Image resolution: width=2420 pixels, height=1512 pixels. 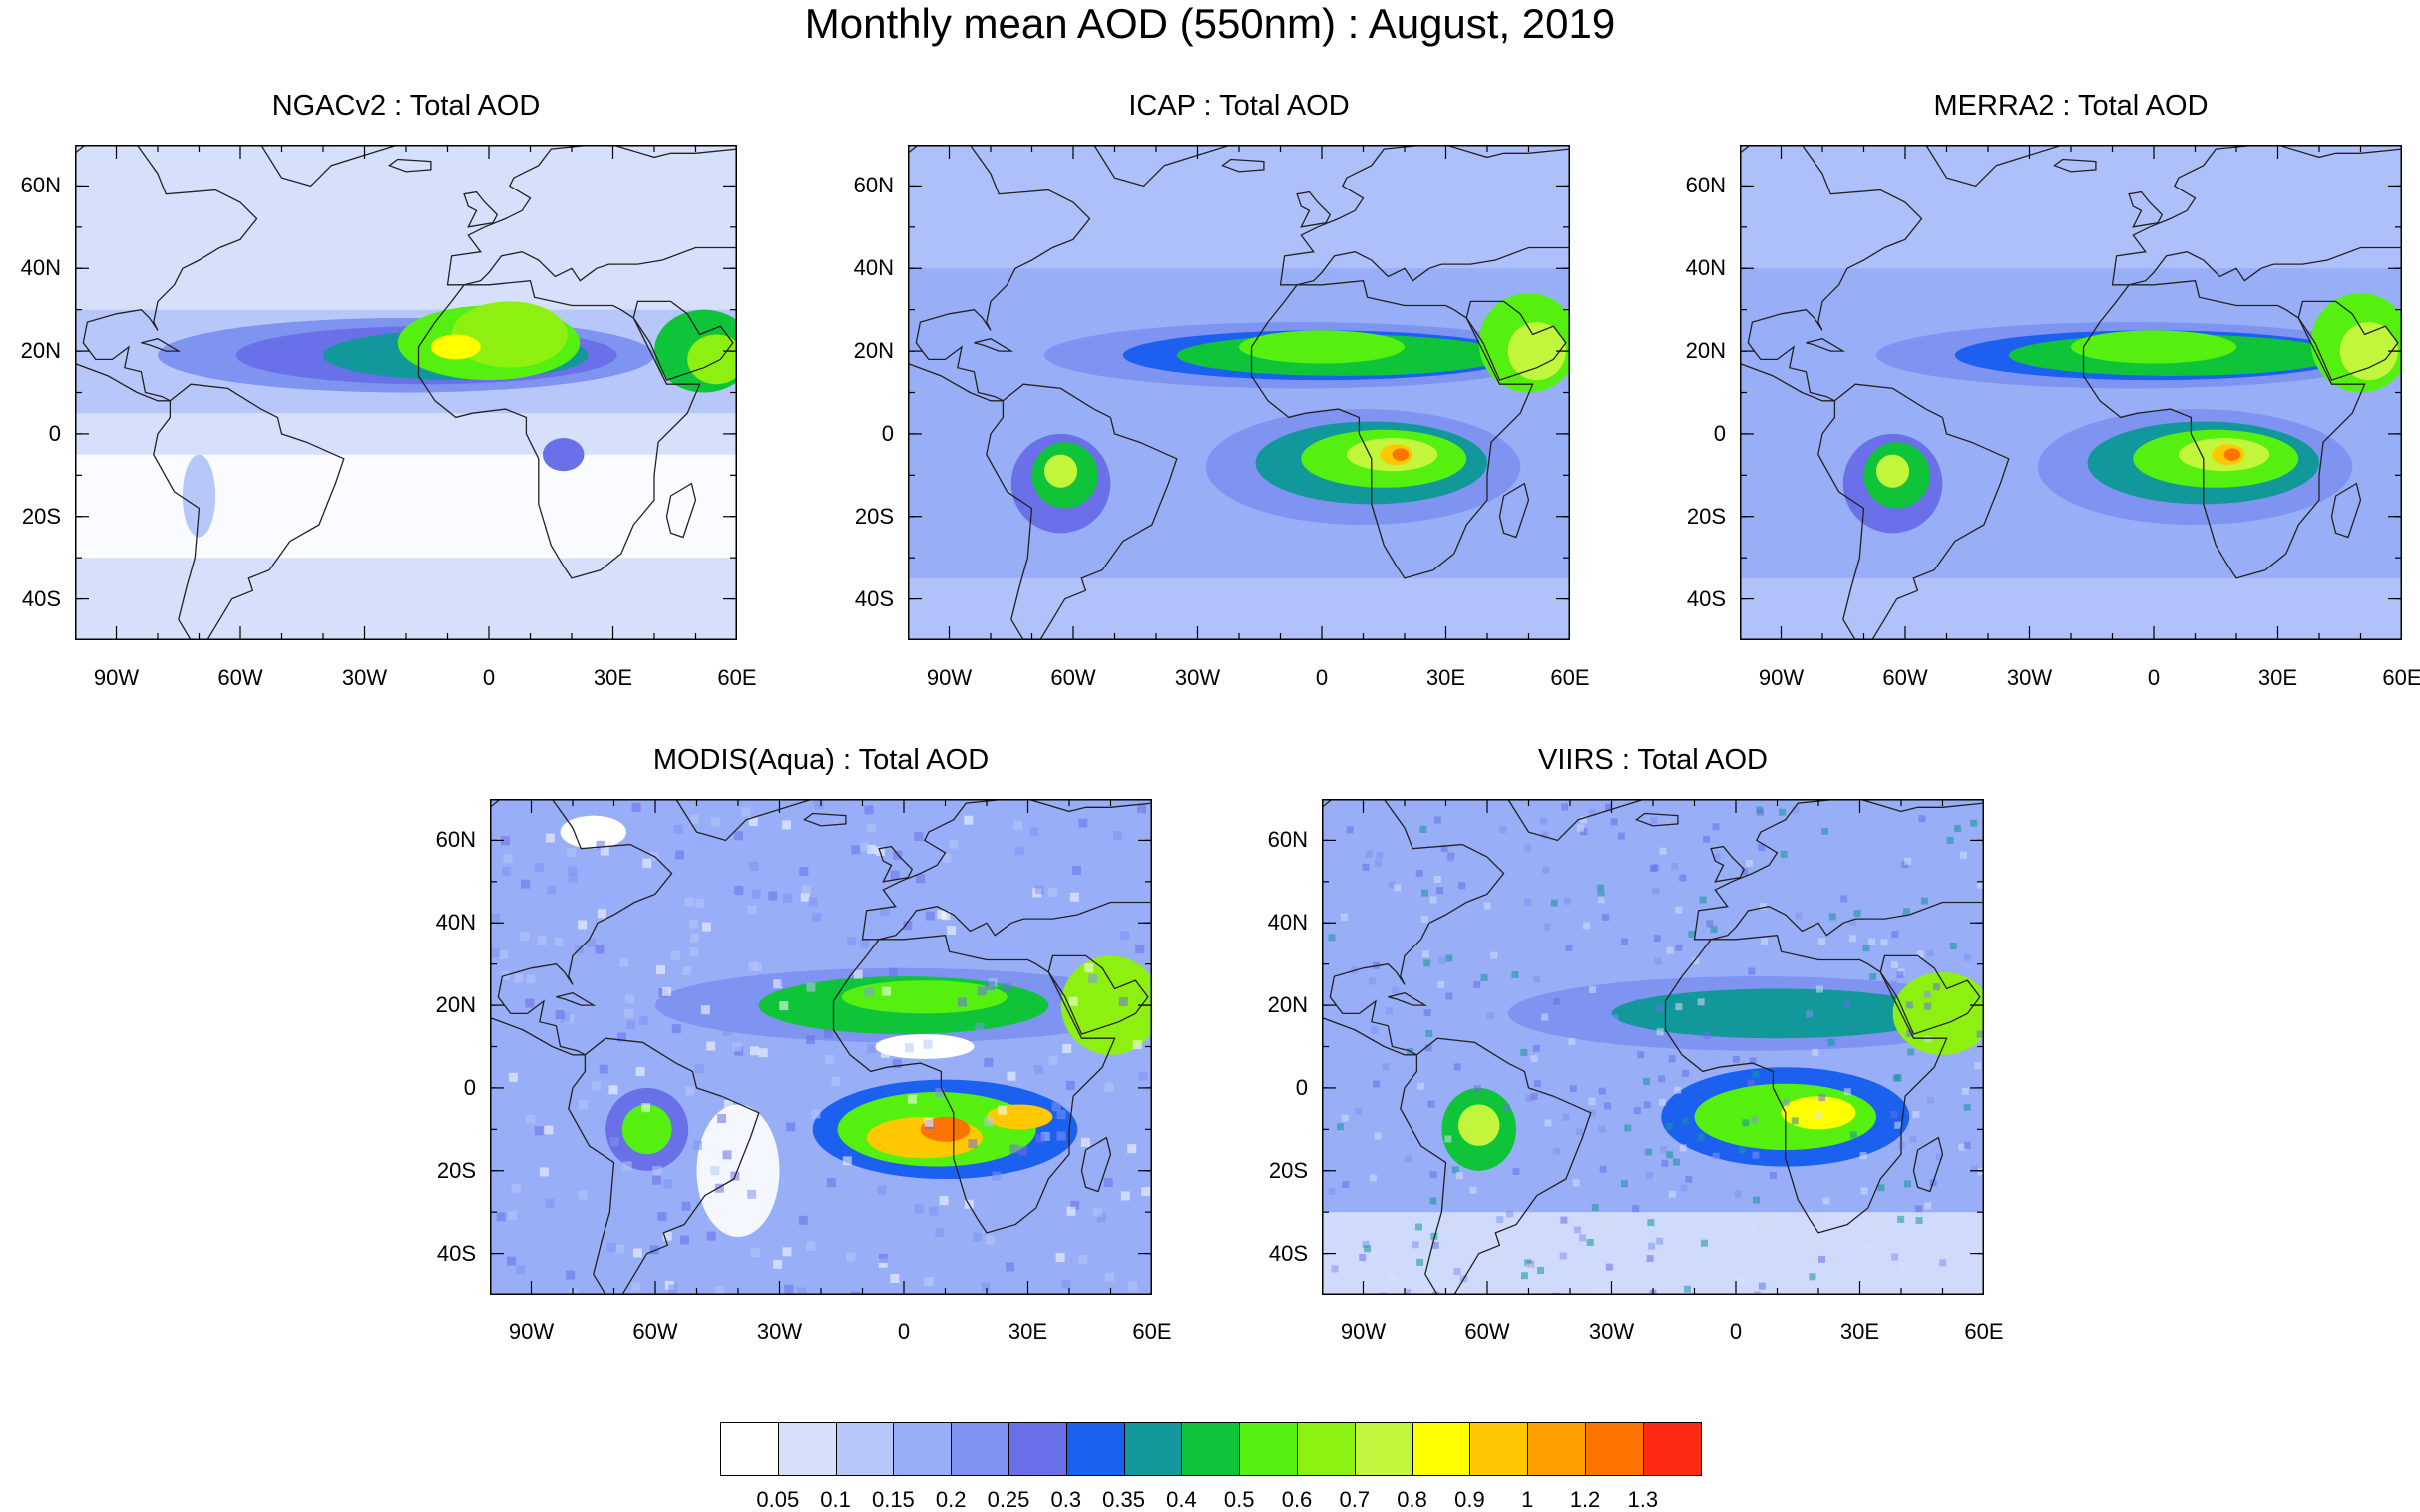 I want to click on panel-title: VIIRS : Total AOD, so click(x=1653, y=760).